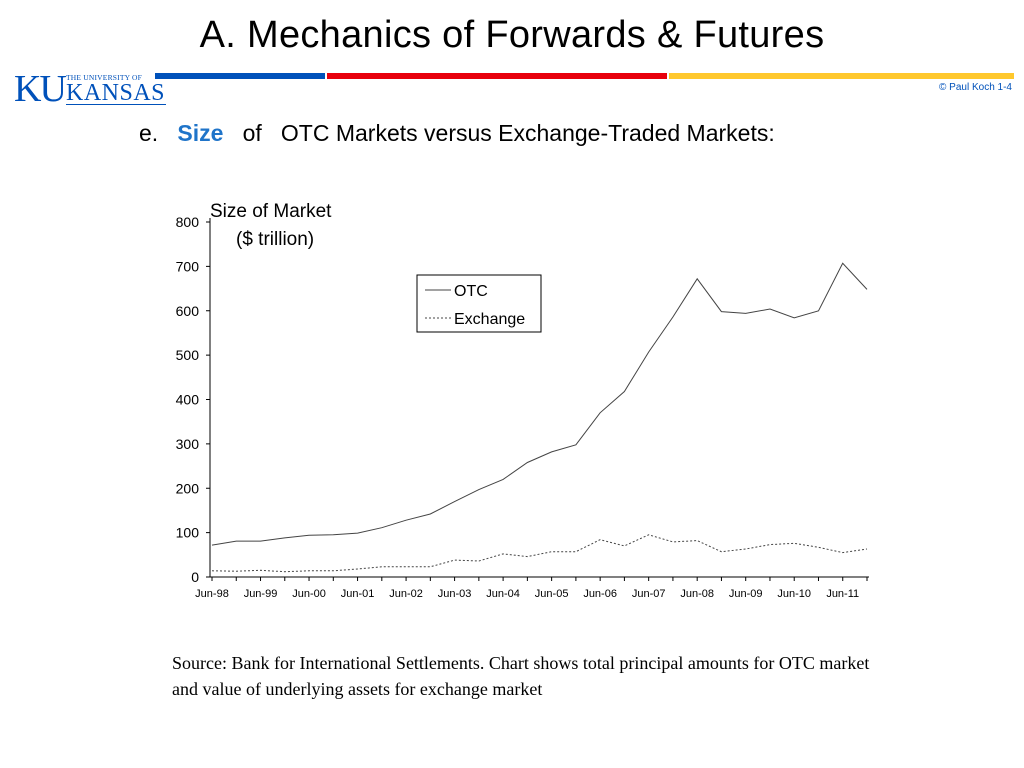  Describe the element at coordinates (188, 311) in the screenshot. I see `y-tick-label: 600` at that location.